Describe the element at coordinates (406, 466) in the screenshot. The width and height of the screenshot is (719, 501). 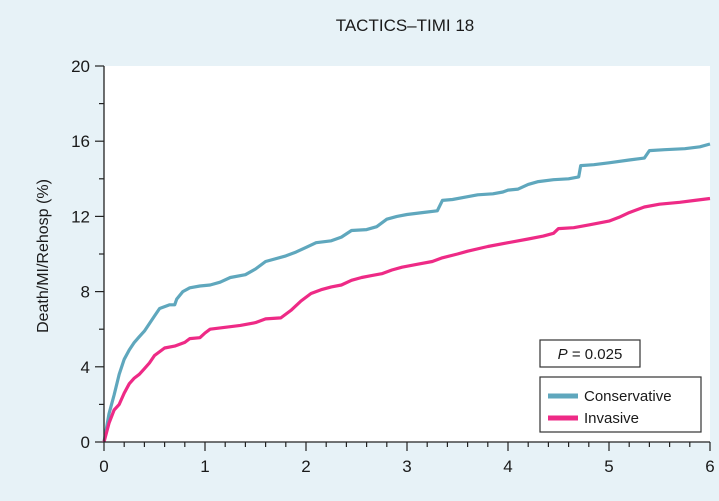
I see `x-tick-label: 3` at that location.